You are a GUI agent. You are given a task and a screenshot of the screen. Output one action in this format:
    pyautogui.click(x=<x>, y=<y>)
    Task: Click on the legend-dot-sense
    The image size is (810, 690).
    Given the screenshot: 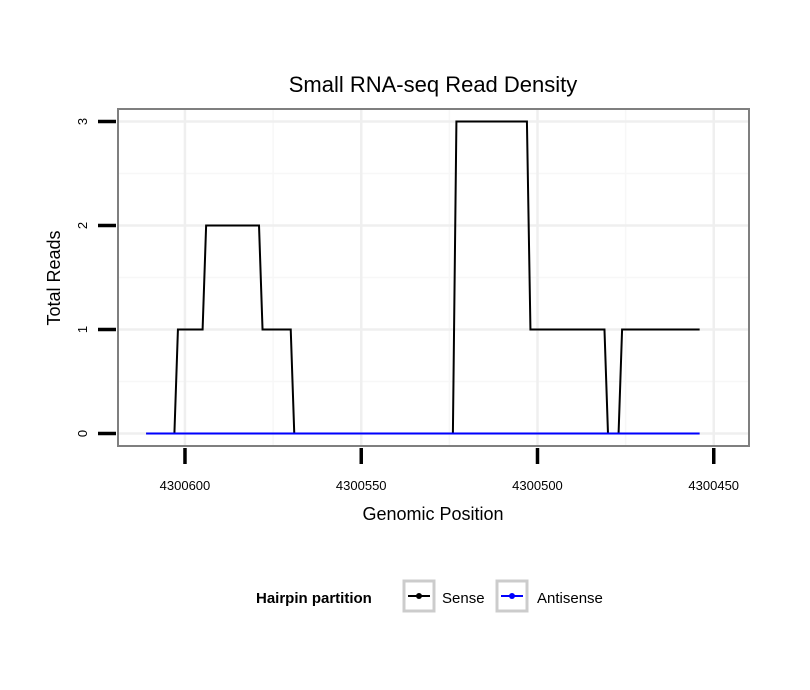 What is the action you would take?
    pyautogui.click(x=419, y=596)
    